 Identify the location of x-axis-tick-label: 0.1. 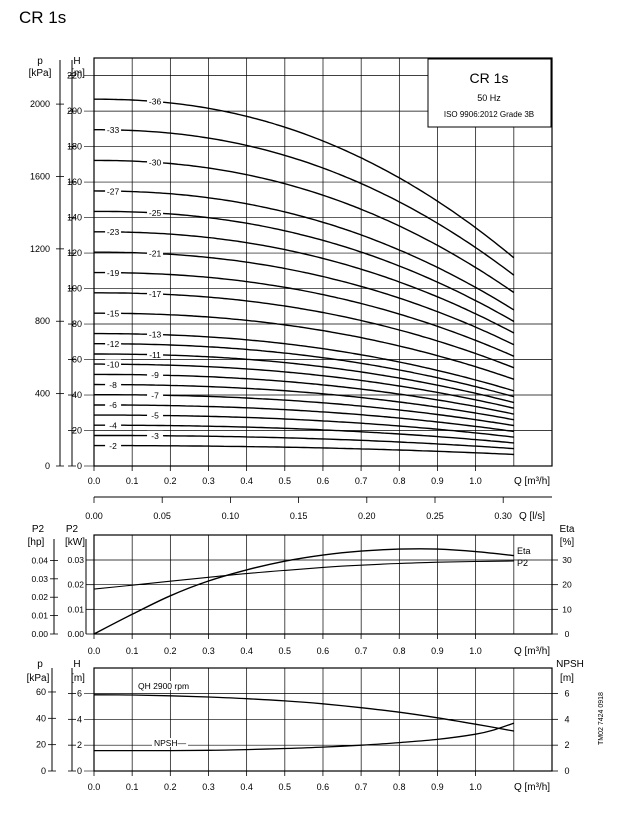
(132, 481).